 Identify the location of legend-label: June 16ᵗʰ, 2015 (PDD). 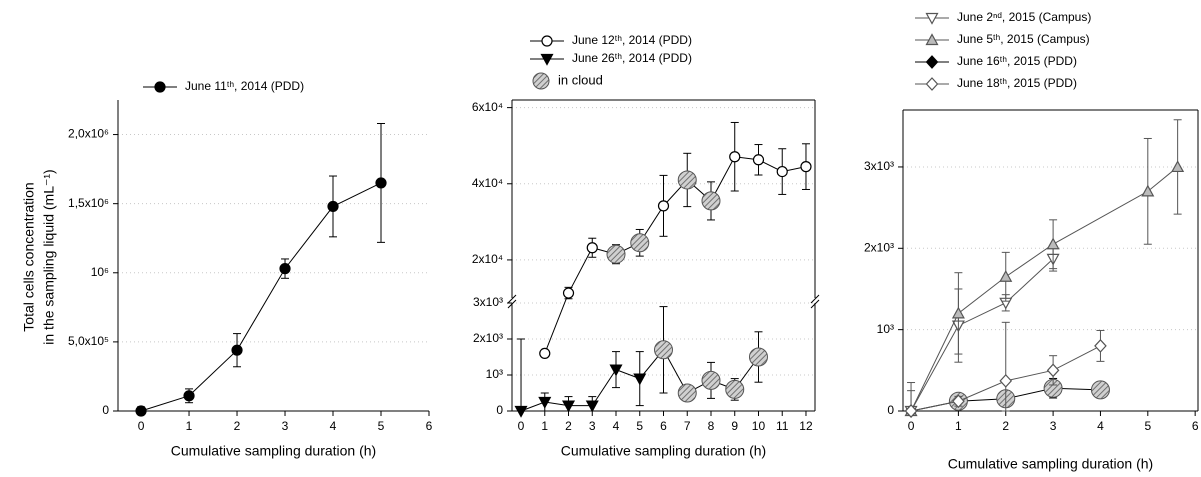
(1017, 61).